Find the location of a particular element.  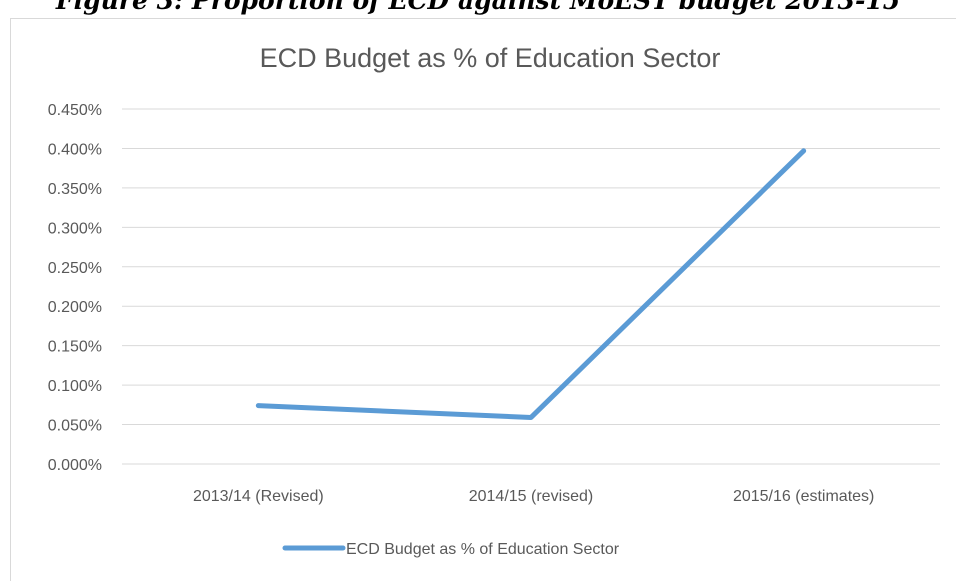

legend-label: ECD Budget as % of Education Sector is located at coordinates (483, 549).